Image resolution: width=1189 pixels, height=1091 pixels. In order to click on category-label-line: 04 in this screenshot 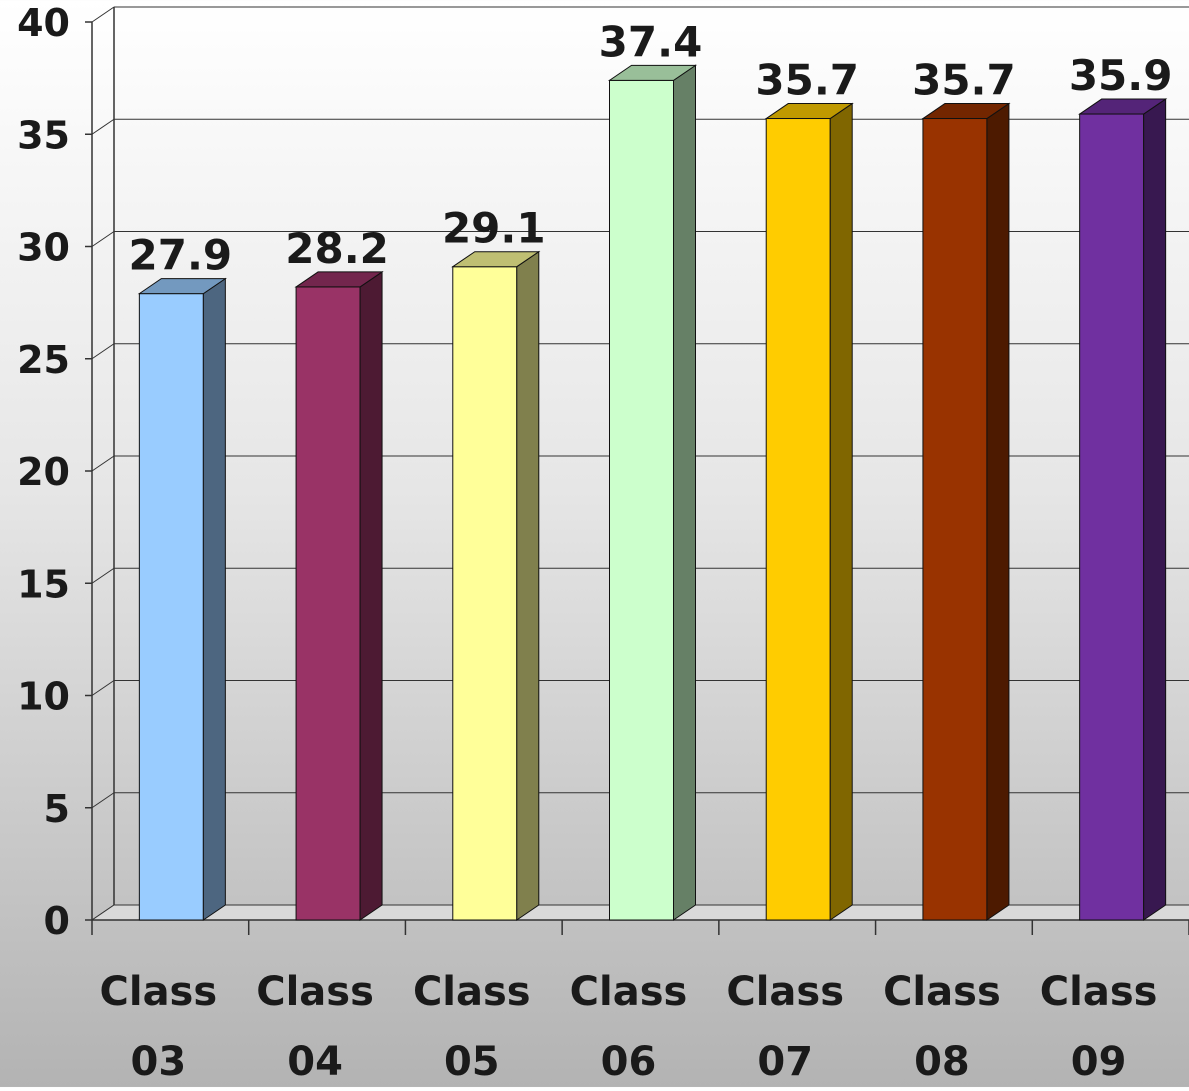, I will do `click(315, 1062)`.